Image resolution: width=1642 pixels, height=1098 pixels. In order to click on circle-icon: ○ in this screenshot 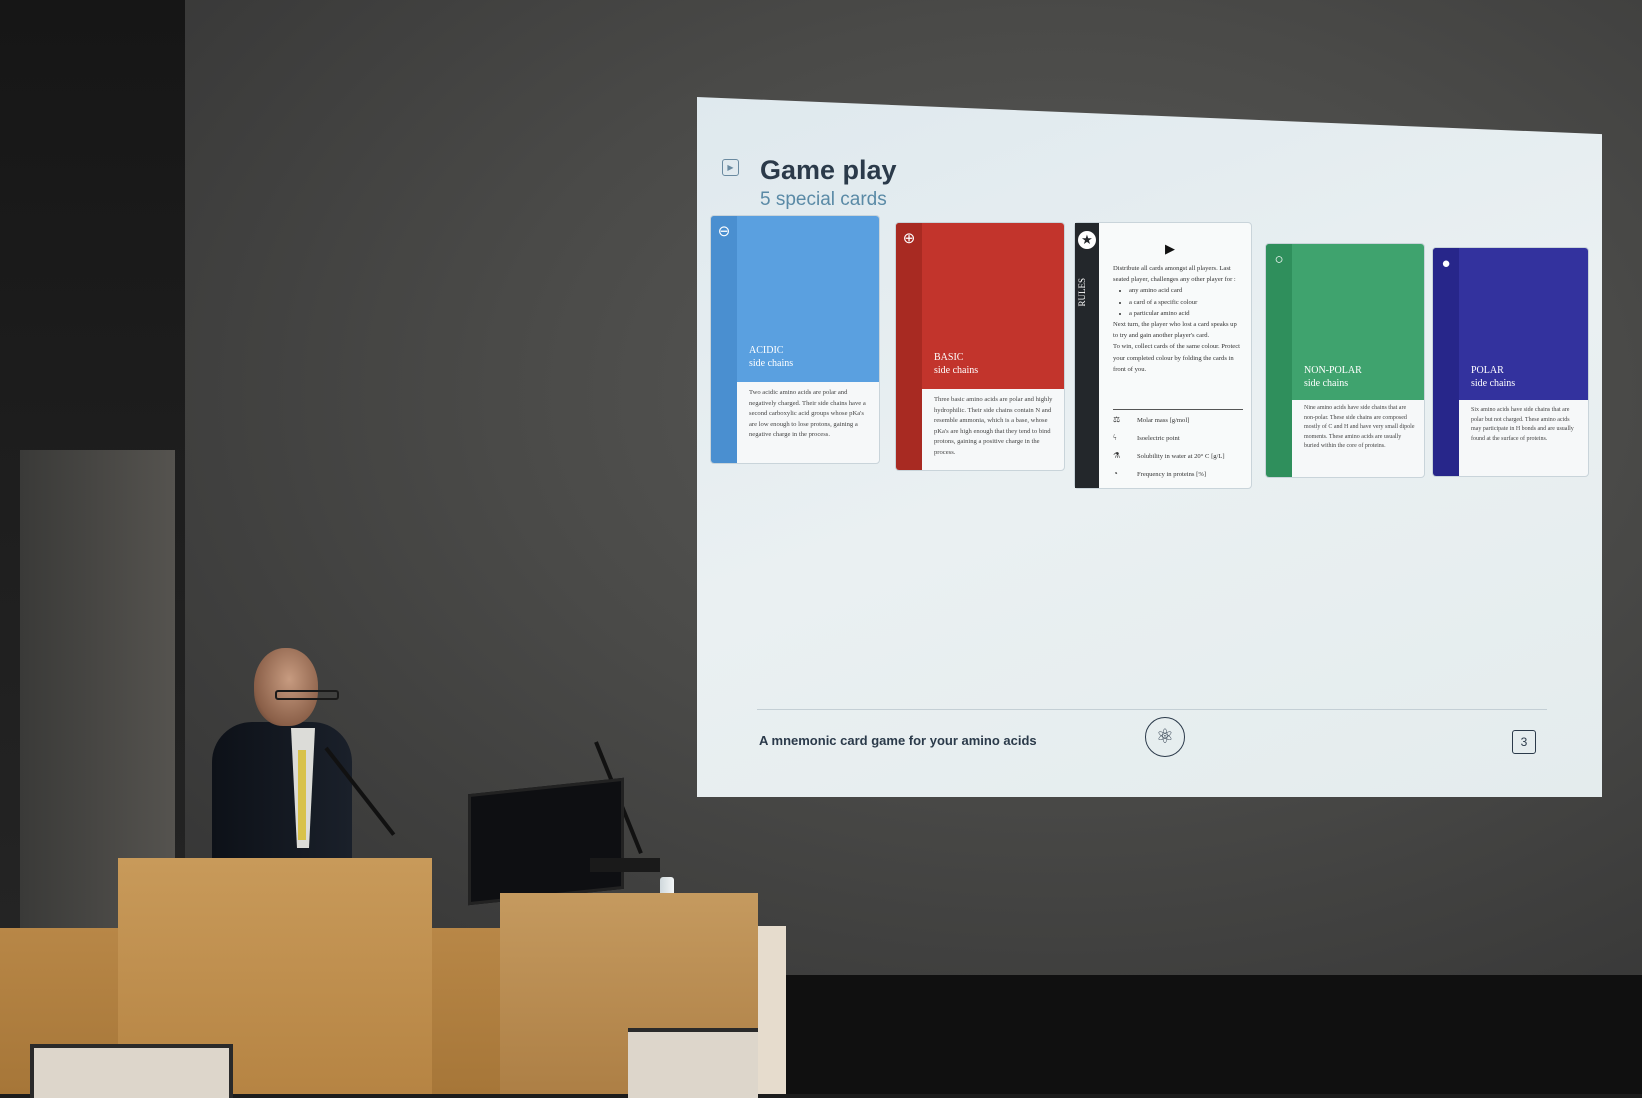, I will do `click(1279, 263)`.